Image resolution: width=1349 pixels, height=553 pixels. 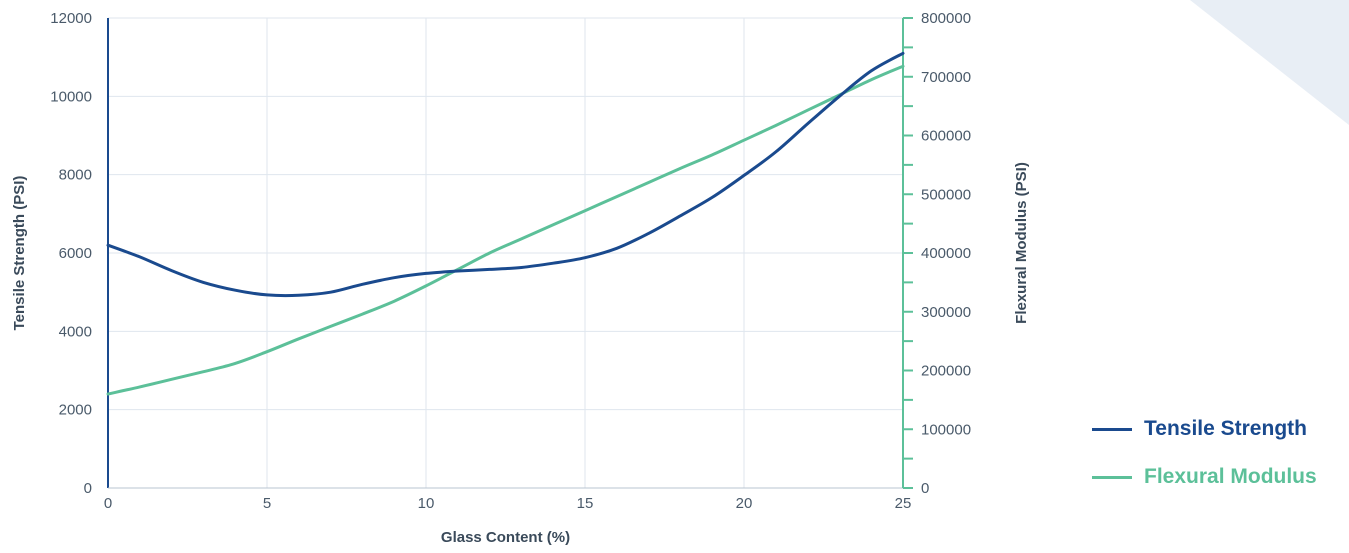 I want to click on y-tick-label: 8000, so click(x=75, y=175).